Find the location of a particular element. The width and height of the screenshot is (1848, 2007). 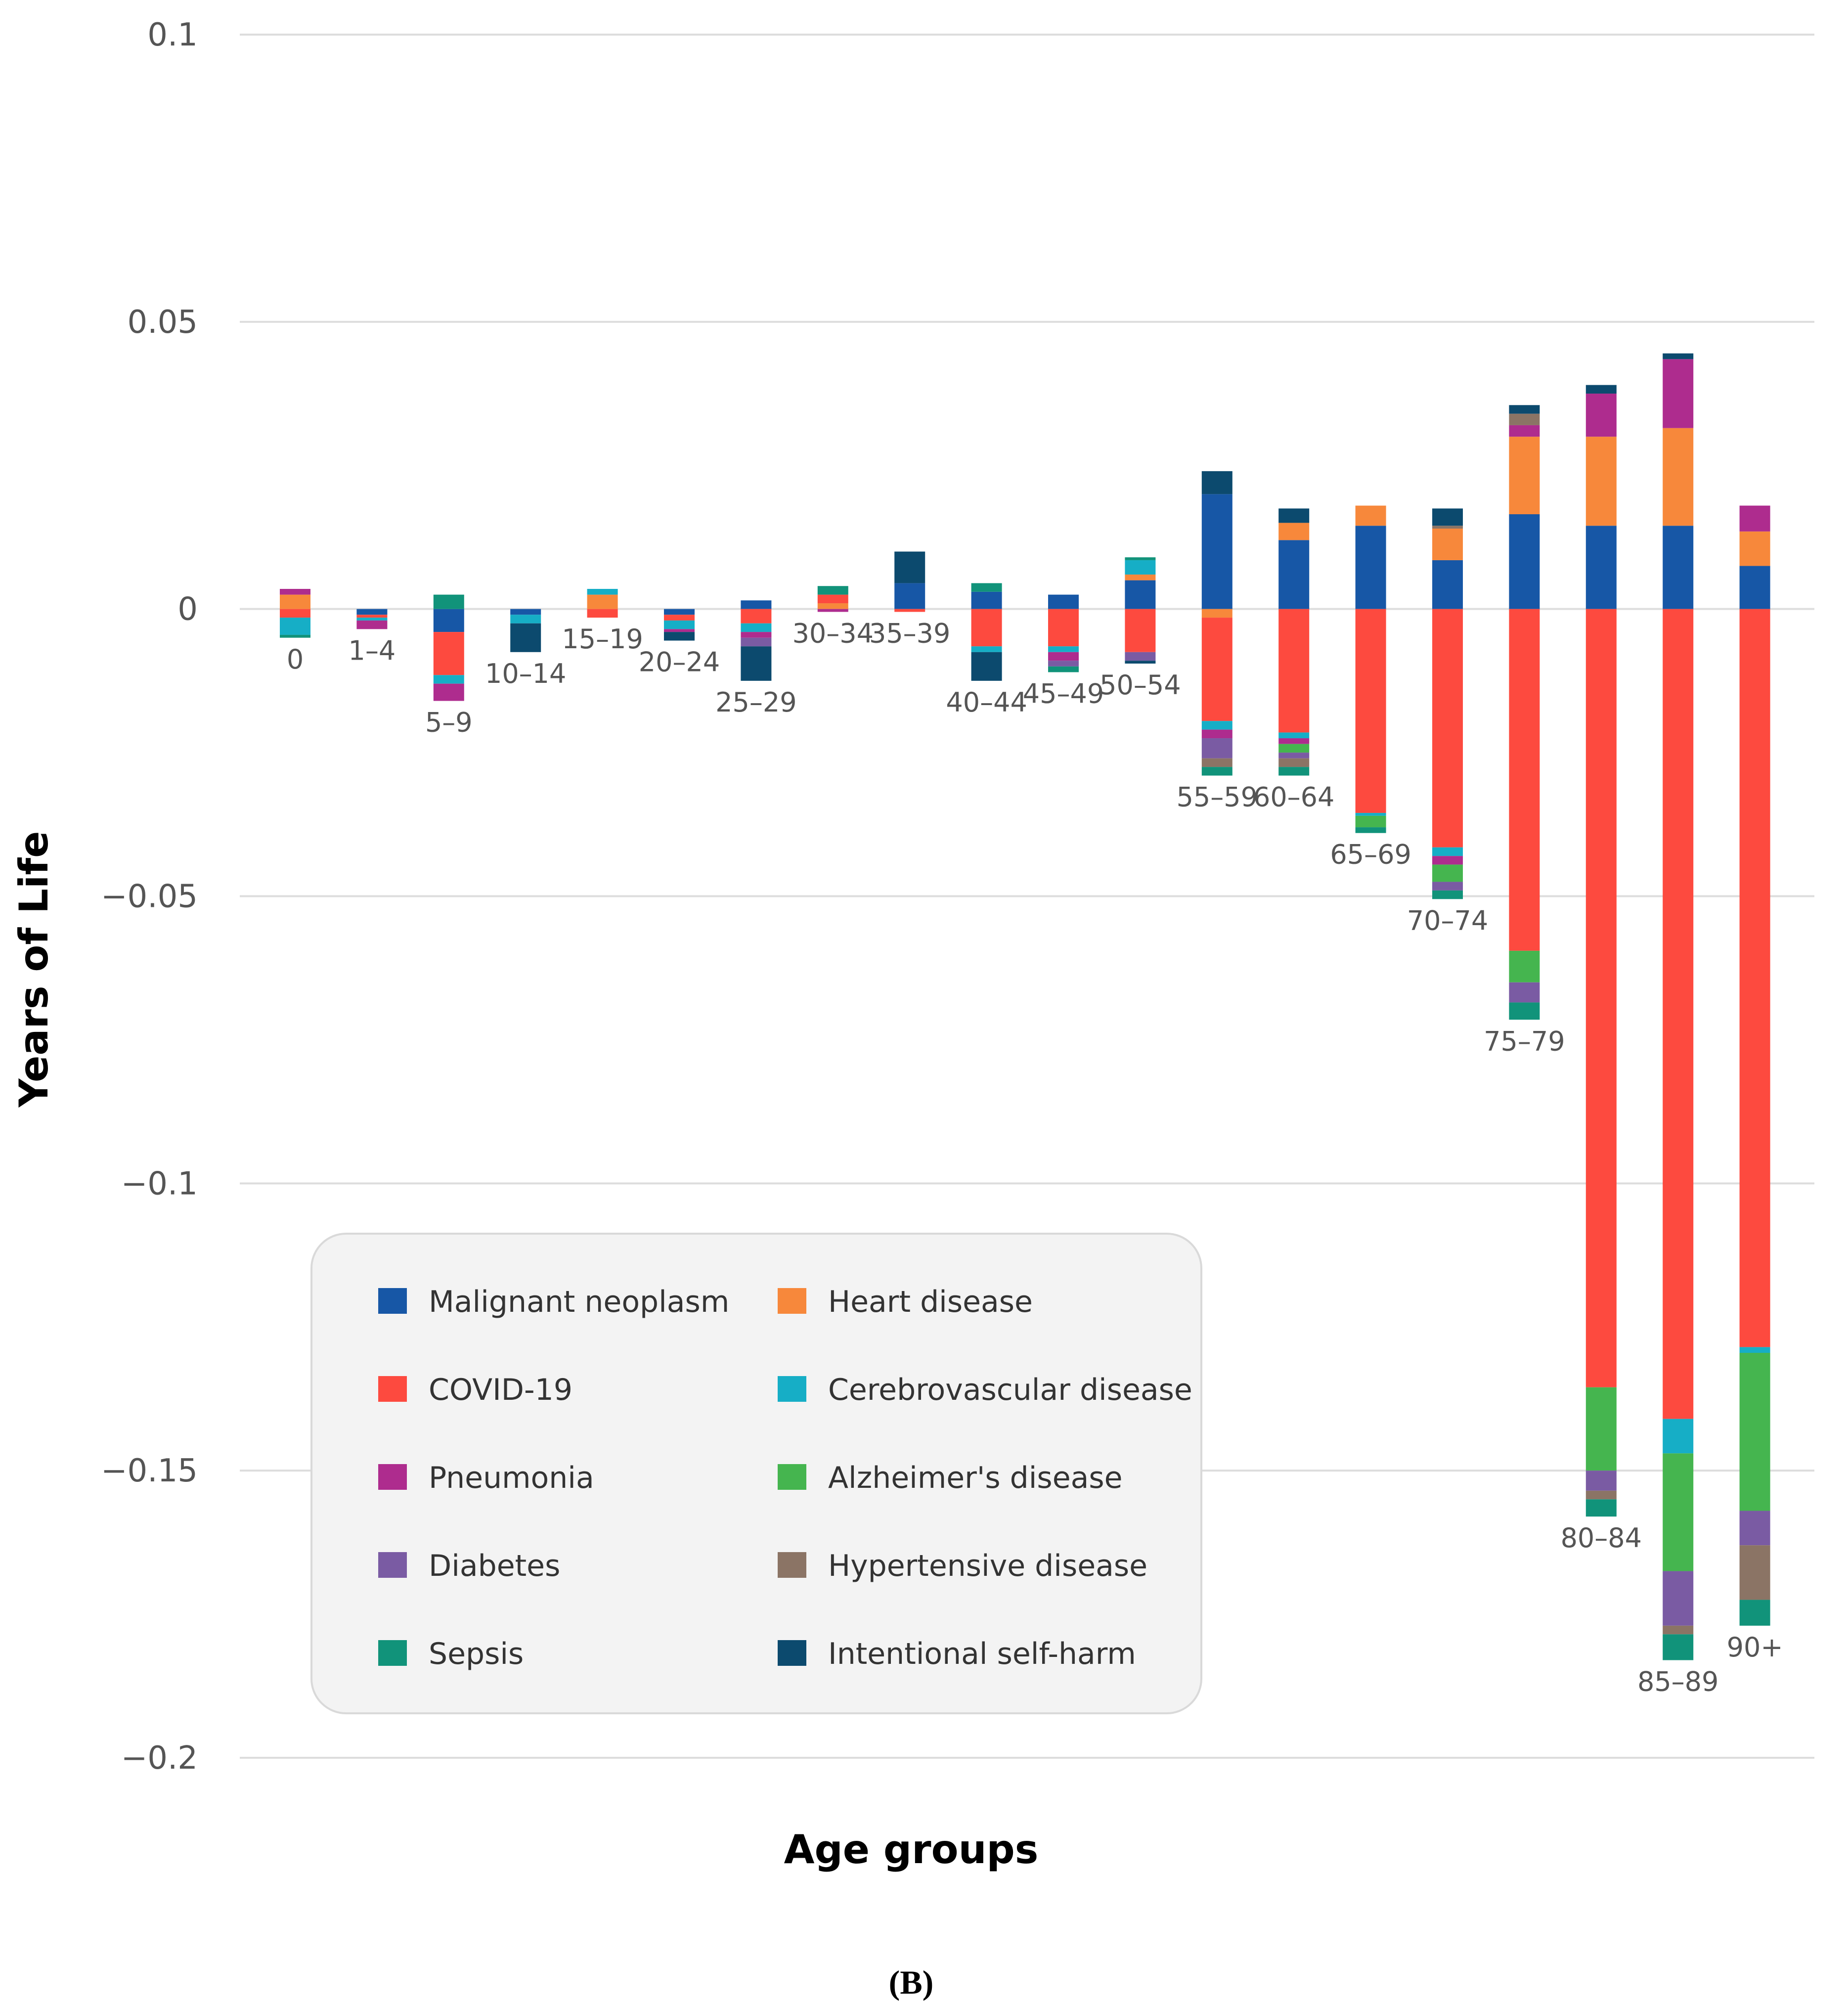

y-tick-label: 0.1 is located at coordinates (172, 35).